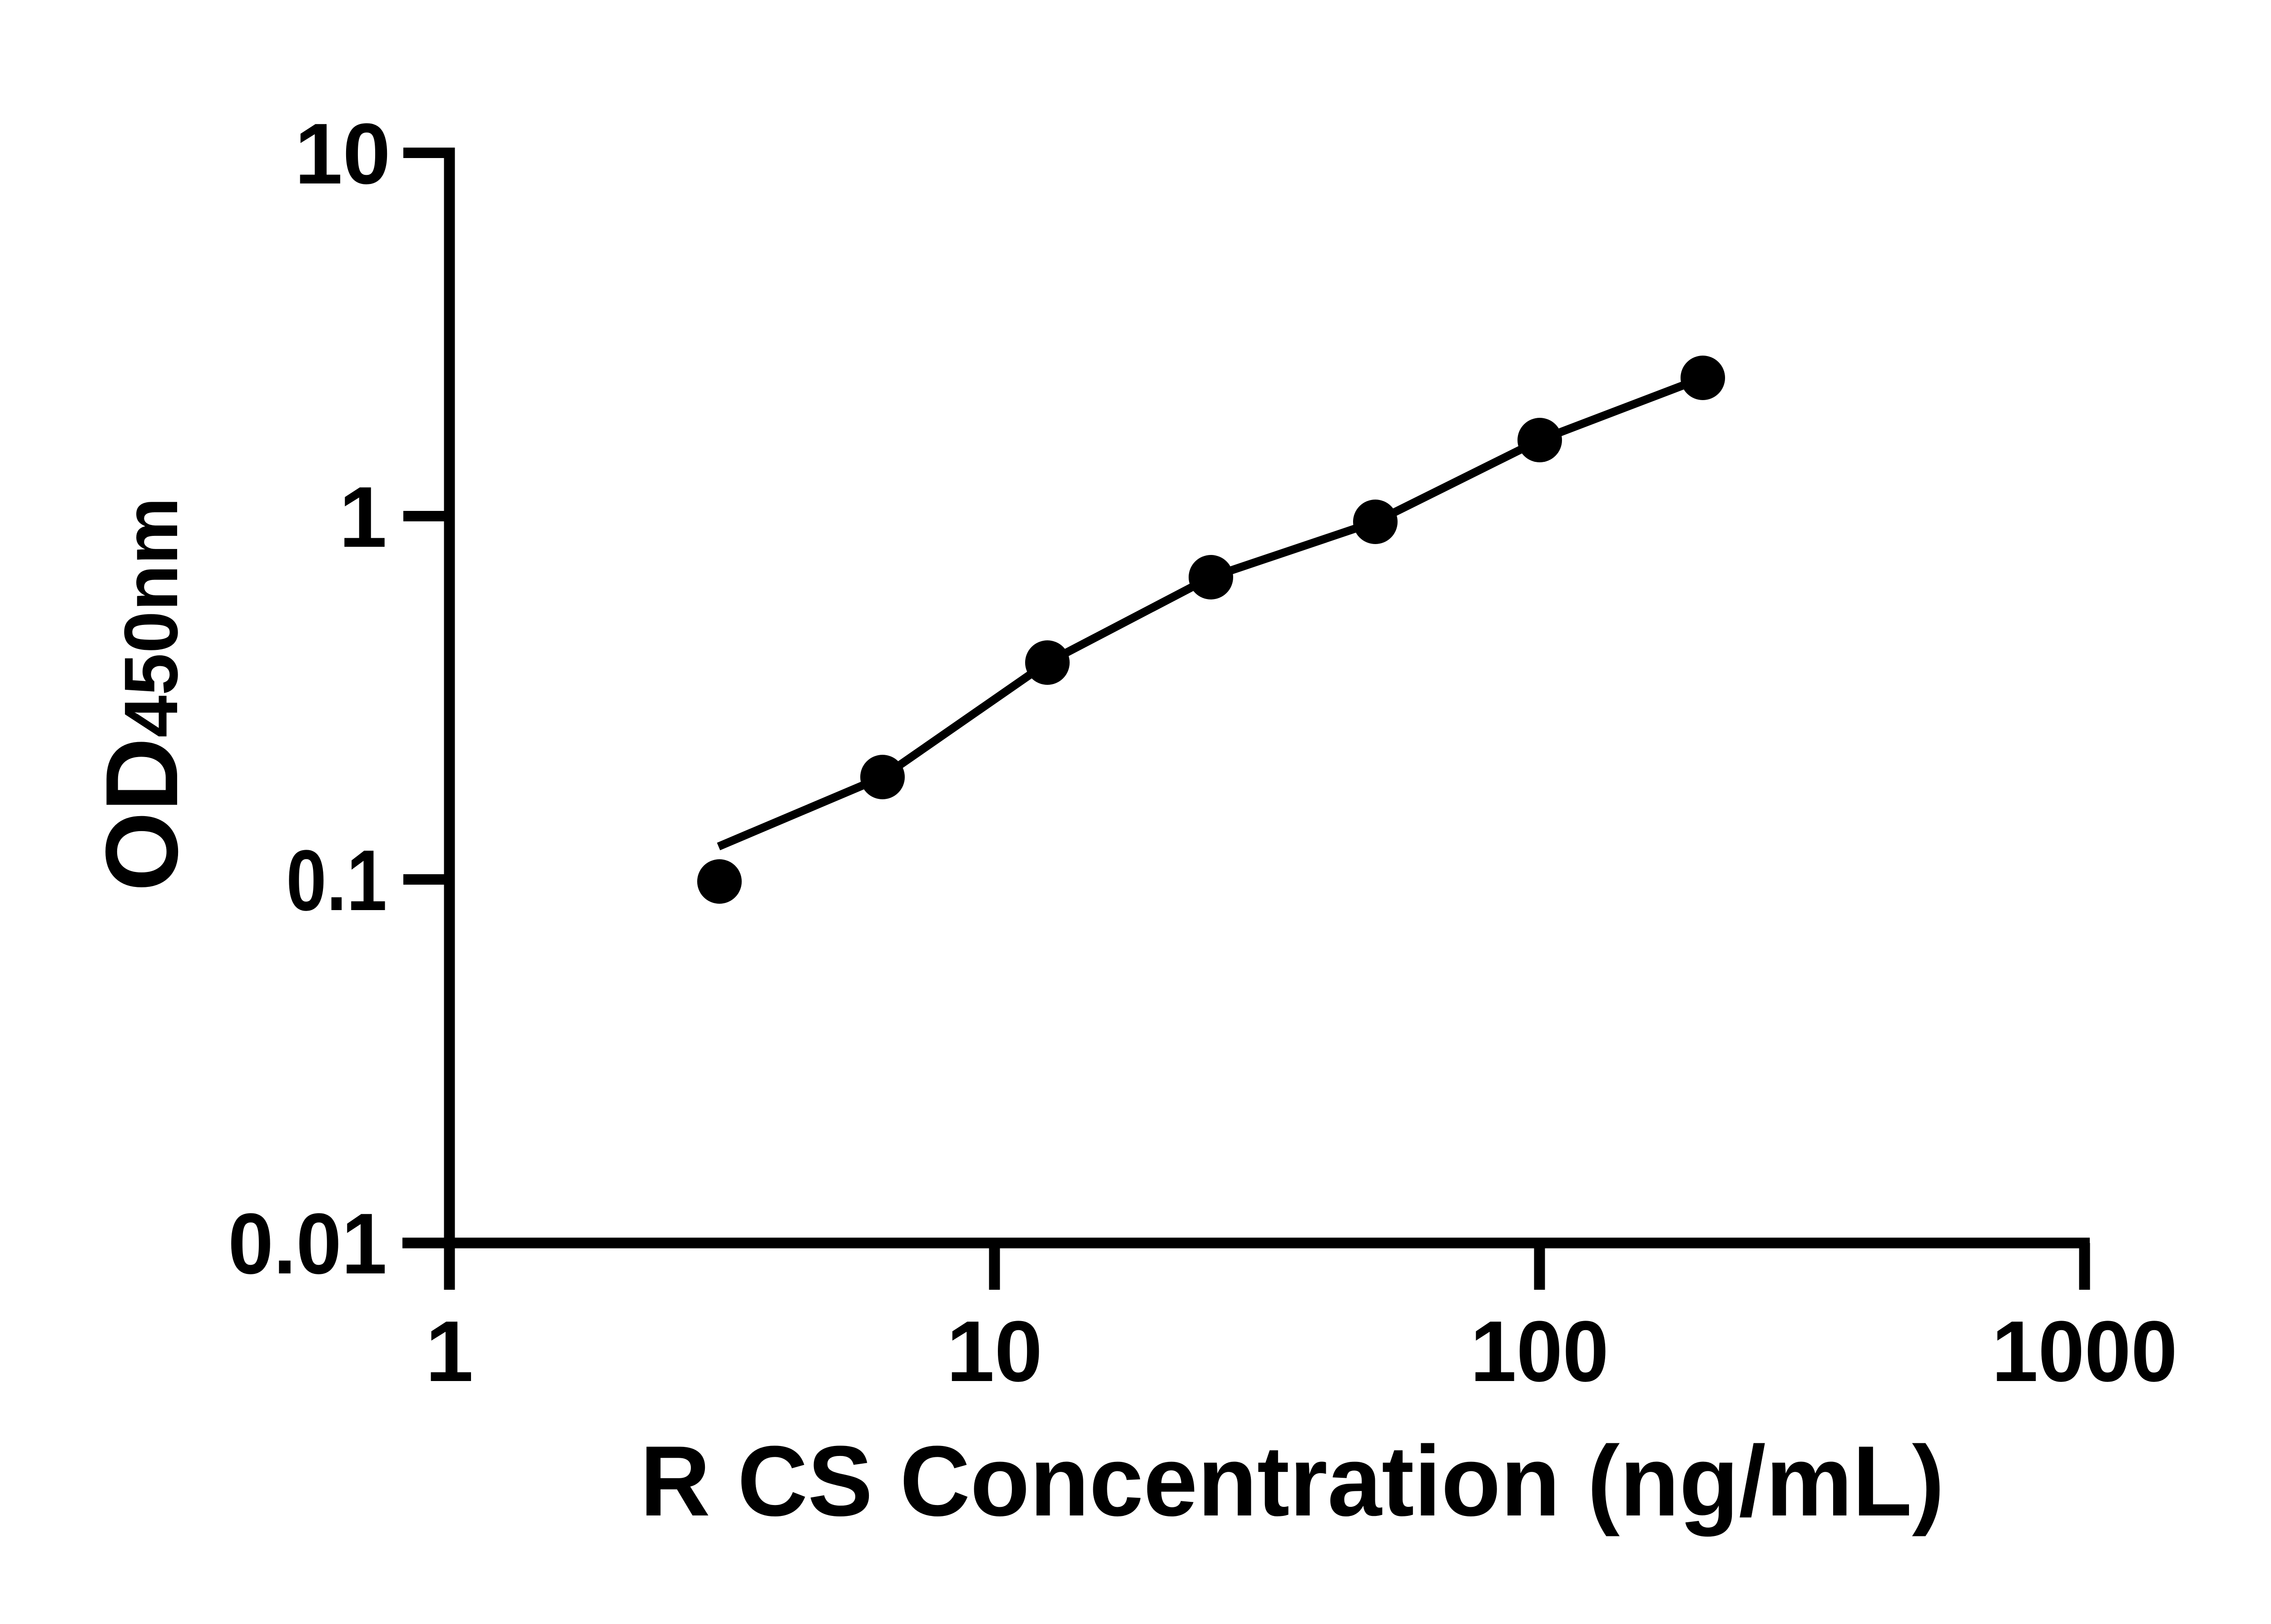 The height and width of the screenshot is (1624, 2271). Describe the element at coordinates (2084, 1351) in the screenshot. I see `svg-text: 1000` at that location.